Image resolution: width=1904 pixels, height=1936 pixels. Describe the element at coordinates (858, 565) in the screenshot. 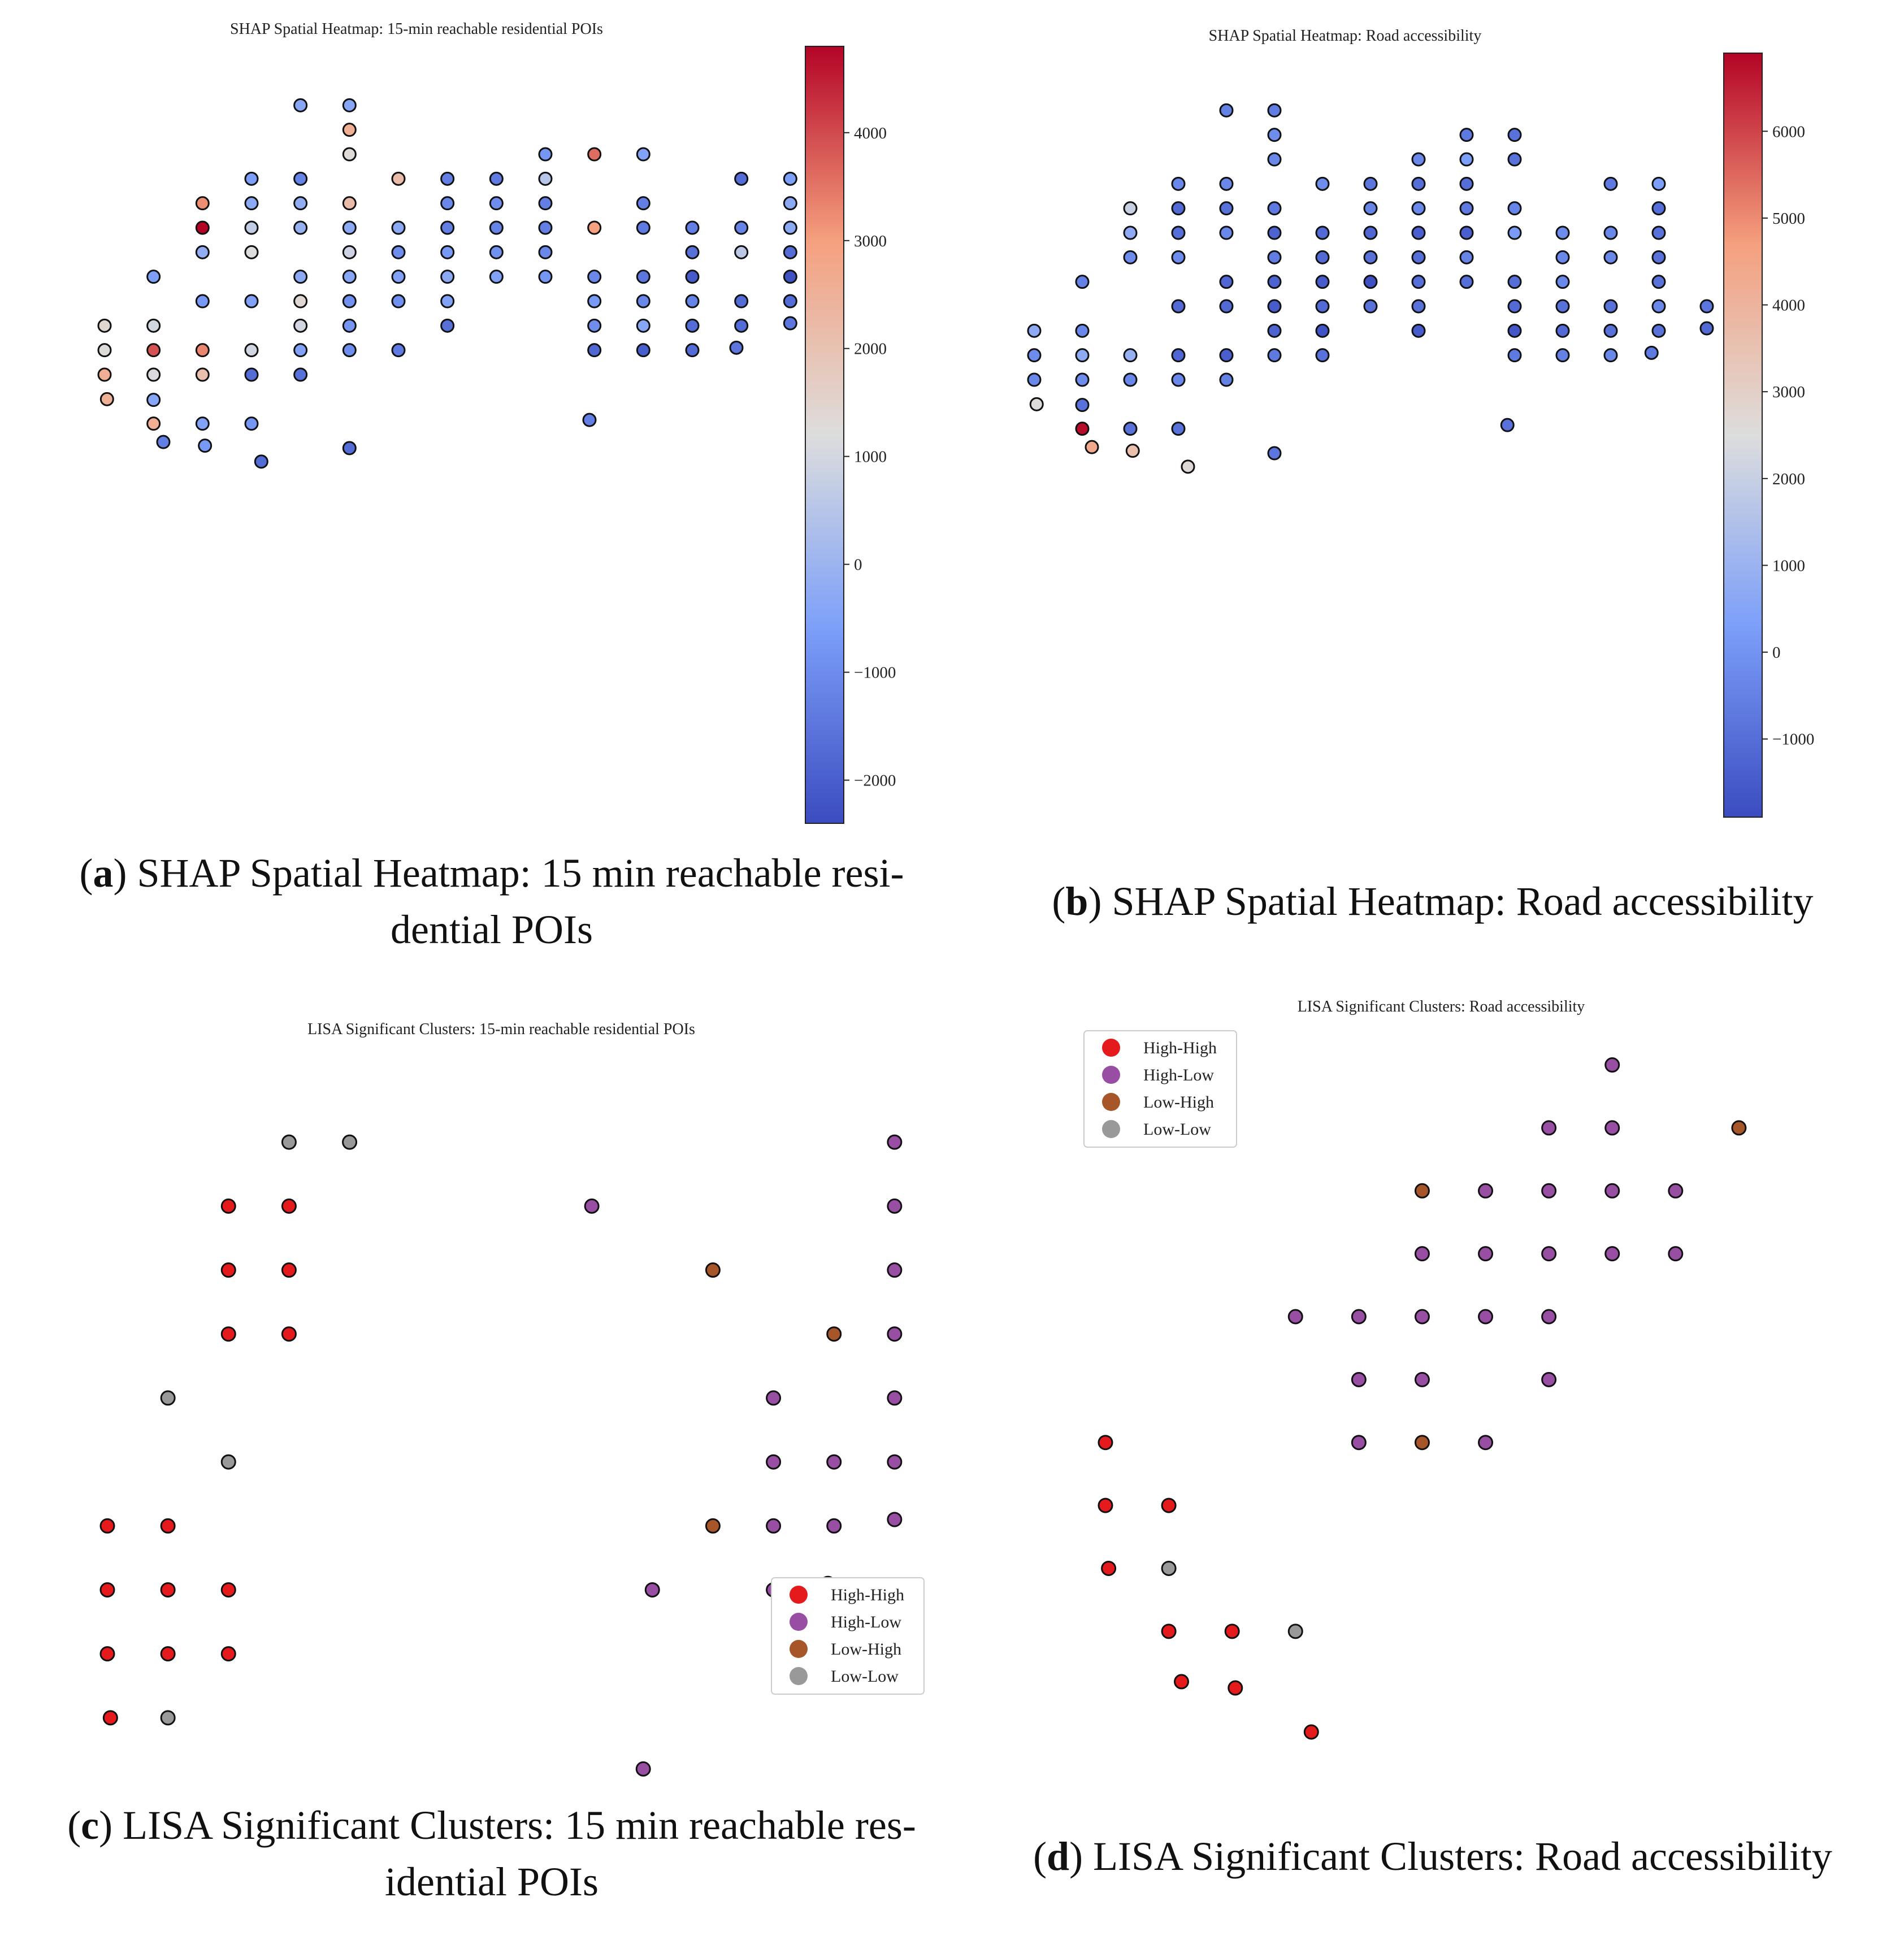

I see `colorbar-tick-label: 0` at that location.